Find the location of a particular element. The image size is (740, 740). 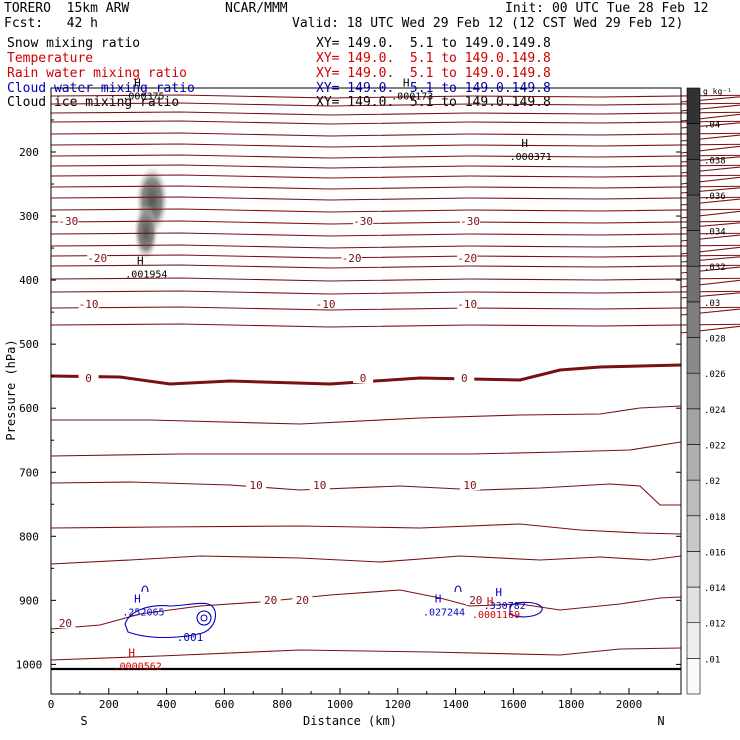

snow-shading is located at coordinates (151, 213).